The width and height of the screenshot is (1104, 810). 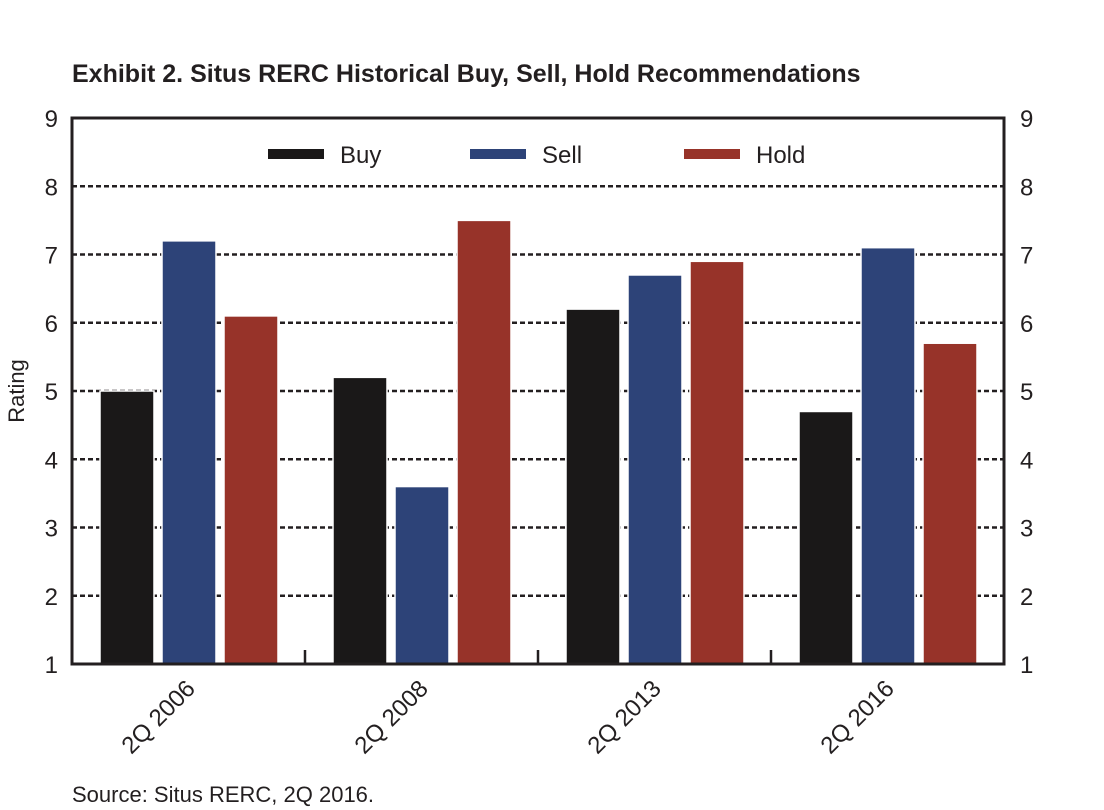 What do you see at coordinates (251, 490) in the screenshot?
I see `bar-hold-2q-2006` at bounding box center [251, 490].